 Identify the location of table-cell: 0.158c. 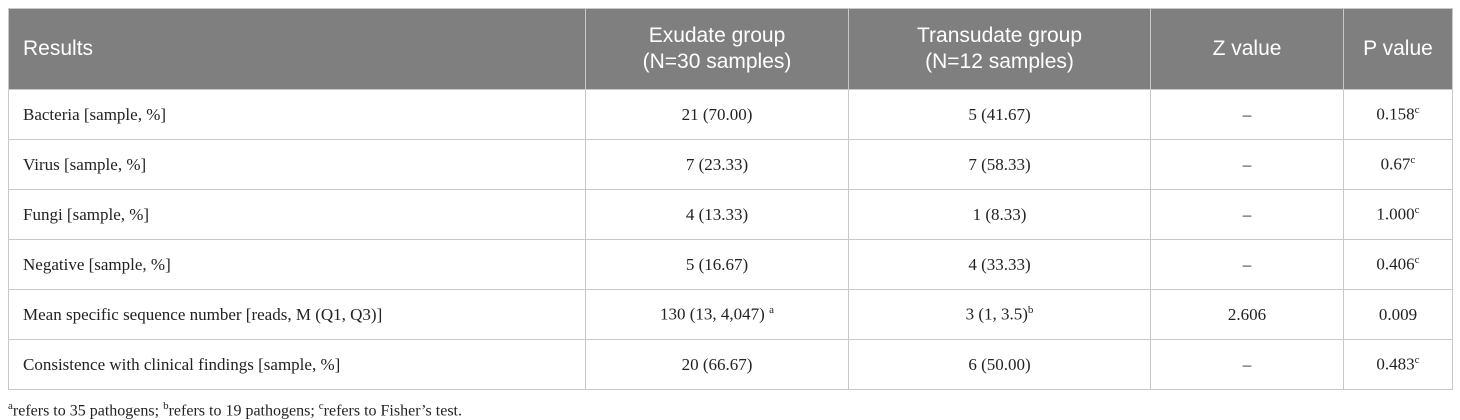
(1398, 114).